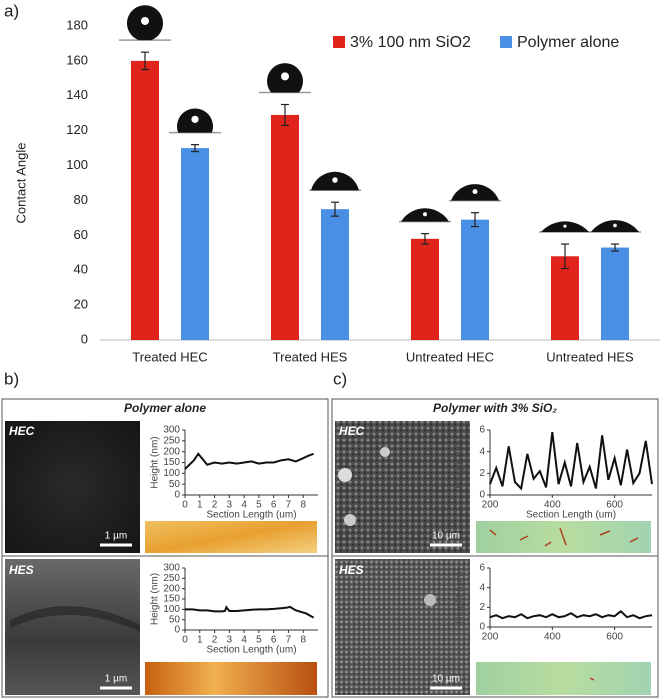  What do you see at coordinates (81, 269) in the screenshot?
I see `y-tick-label: 40` at bounding box center [81, 269].